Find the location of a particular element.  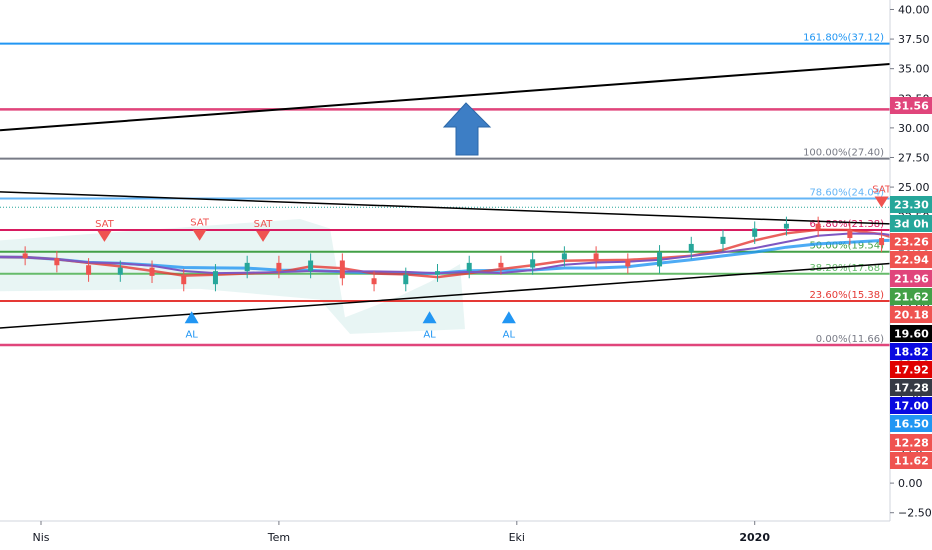

price-tag-label: 19.60 is located at coordinates (911, 334).